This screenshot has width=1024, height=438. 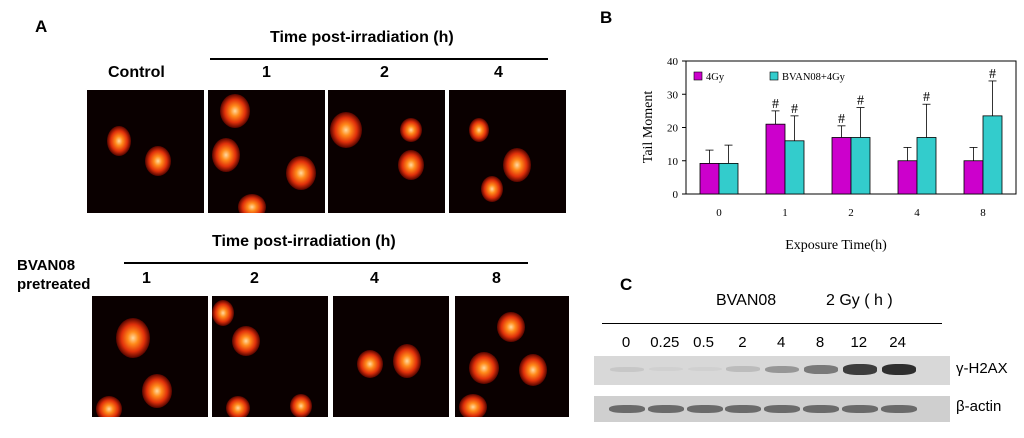 What do you see at coordinates (772, 323) in the screenshot?
I see `blot-header-line` at bounding box center [772, 323].